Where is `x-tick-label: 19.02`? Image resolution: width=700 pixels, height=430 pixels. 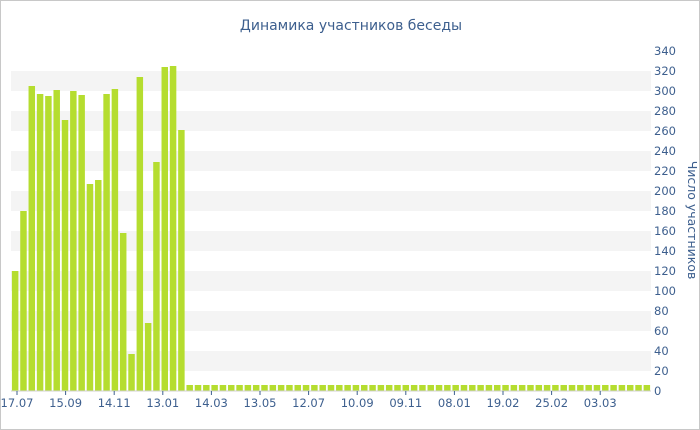 x-tick-label: 19.02 is located at coordinates (503, 403).